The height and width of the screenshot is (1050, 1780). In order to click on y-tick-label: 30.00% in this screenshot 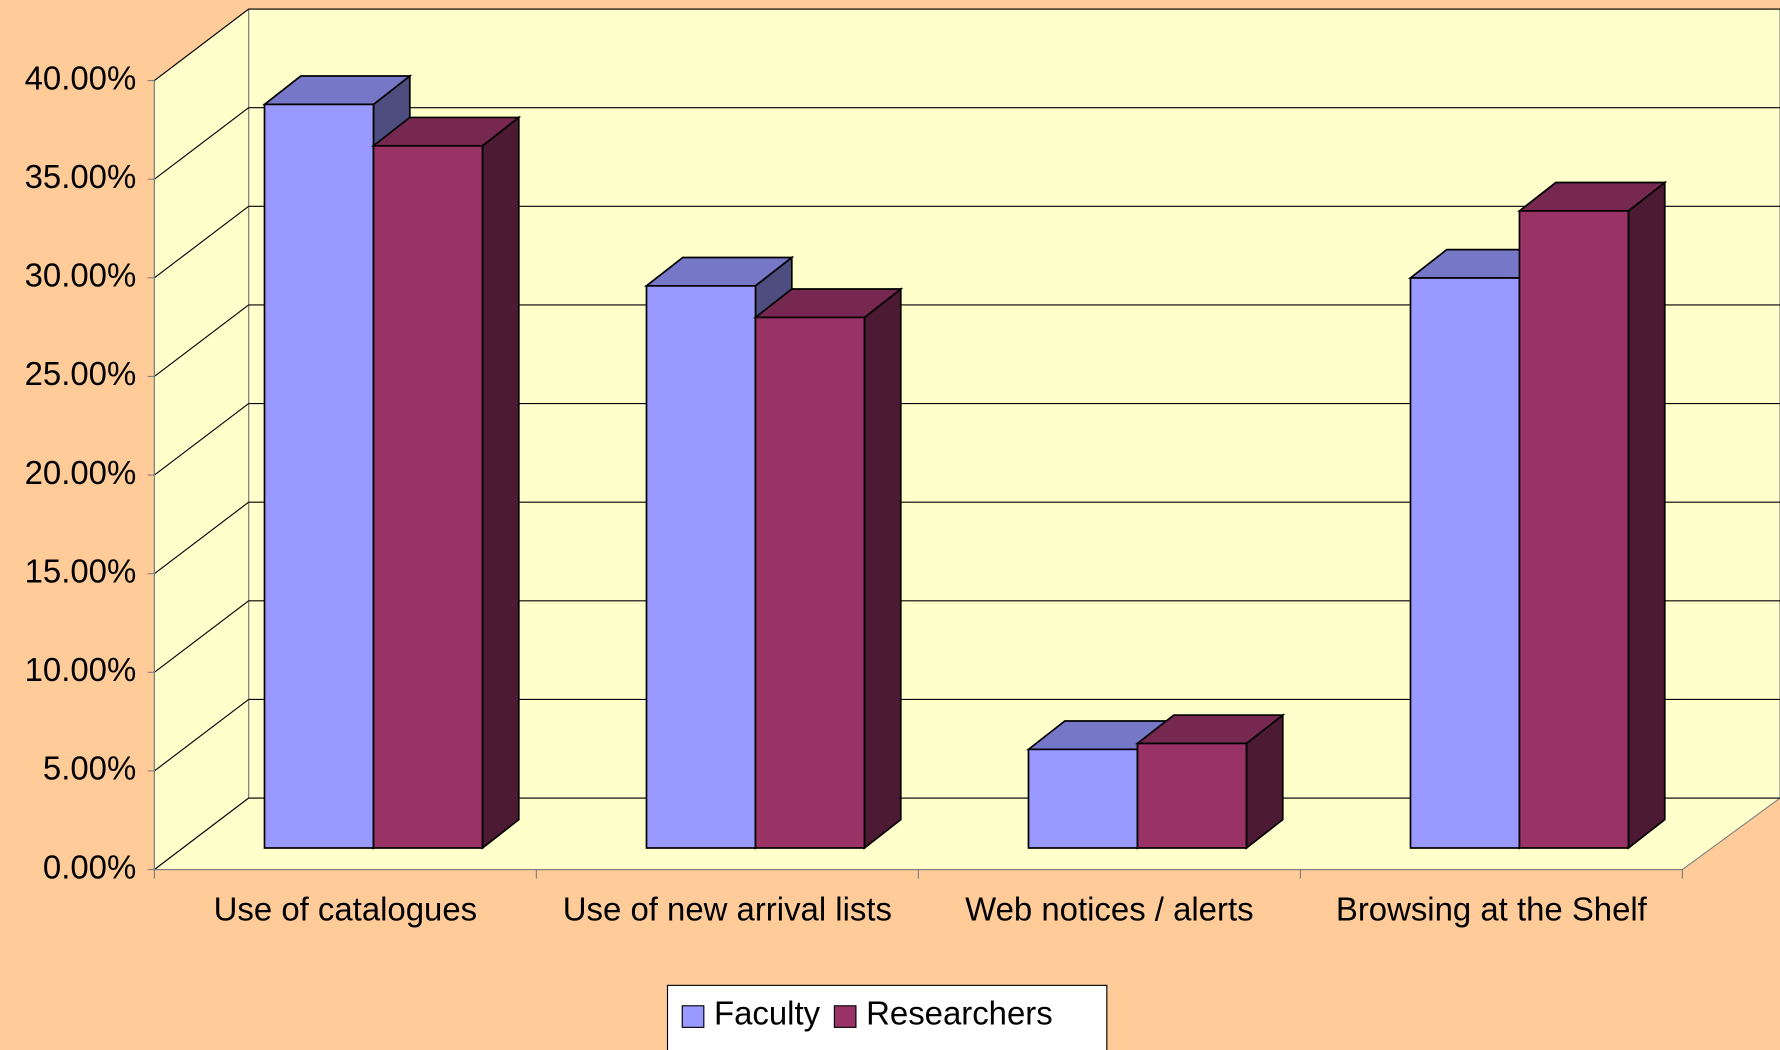, I will do `click(81, 275)`.